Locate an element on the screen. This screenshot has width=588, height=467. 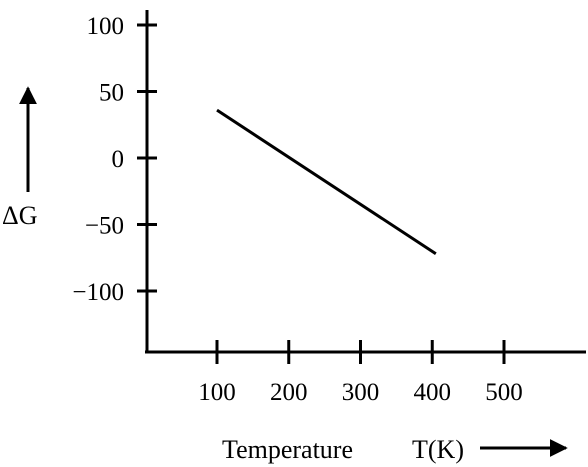
x-tick-label: 400 is located at coordinates (433, 392).